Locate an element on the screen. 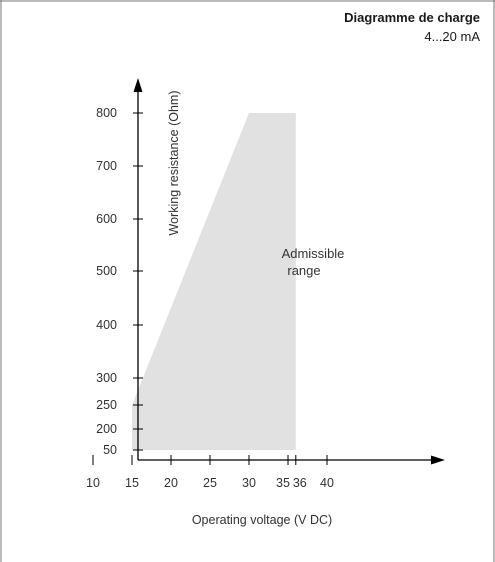  y-tick-label-300: 300 is located at coordinates (106, 378).